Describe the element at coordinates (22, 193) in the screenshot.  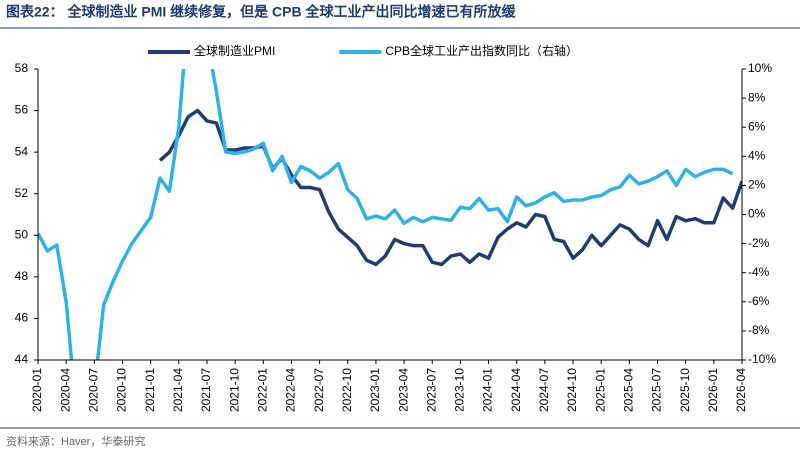
I see `y-tick-label: 52` at that location.